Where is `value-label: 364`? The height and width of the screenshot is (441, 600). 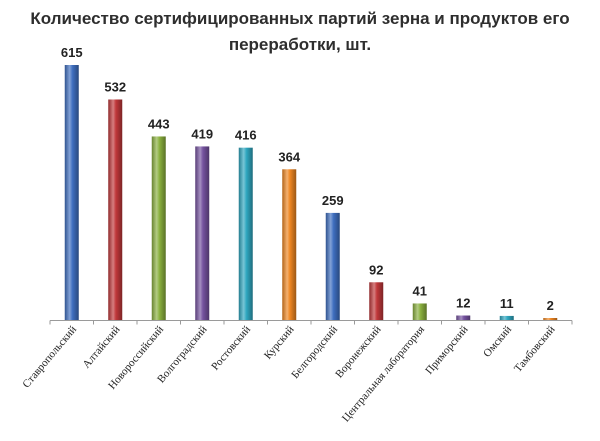 value-label: 364 is located at coordinates (289, 156).